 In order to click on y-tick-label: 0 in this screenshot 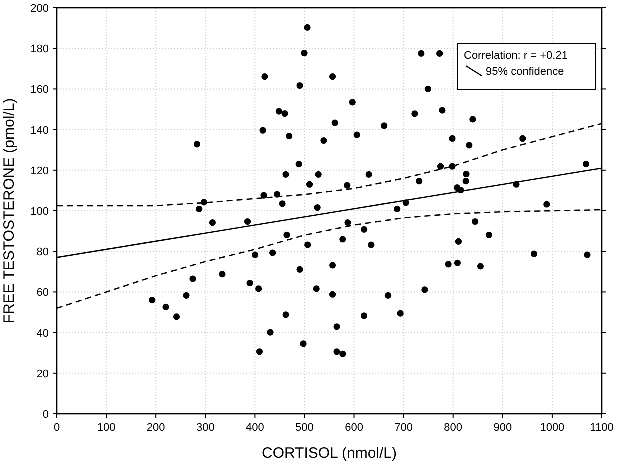, I will do `click(45, 415)`.